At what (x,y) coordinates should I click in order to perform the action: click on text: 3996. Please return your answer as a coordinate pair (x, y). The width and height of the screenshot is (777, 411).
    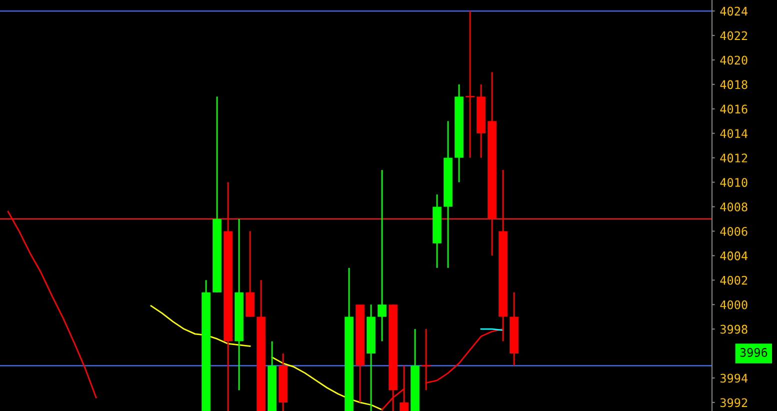
    Looking at the image, I should click on (754, 352).